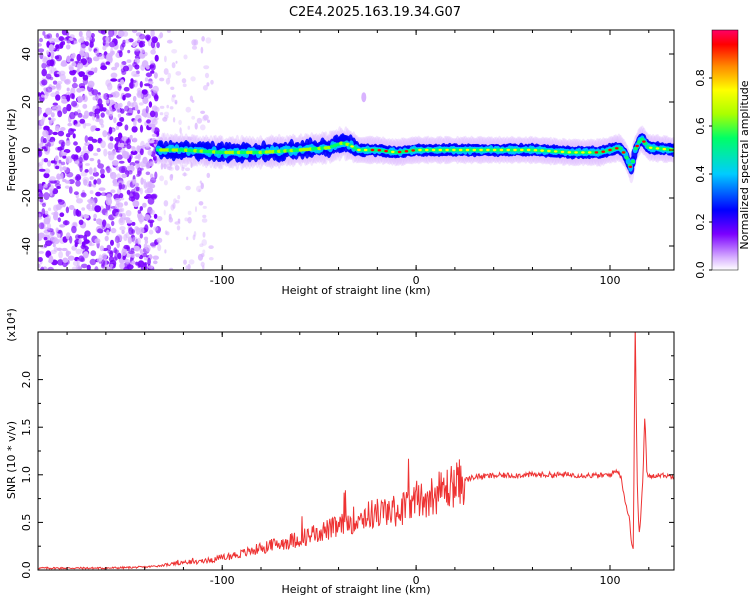 The width and height of the screenshot is (750, 600). I want to click on snr-xtick-label: 100, so click(610, 580).